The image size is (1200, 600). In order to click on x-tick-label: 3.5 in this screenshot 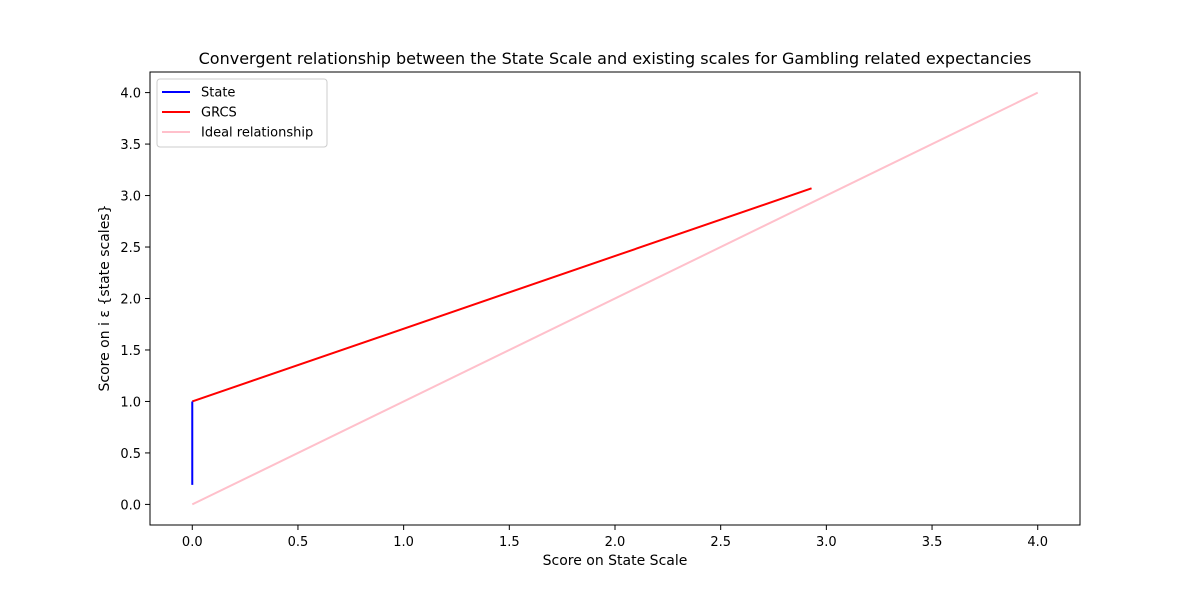, I will do `click(932, 542)`.